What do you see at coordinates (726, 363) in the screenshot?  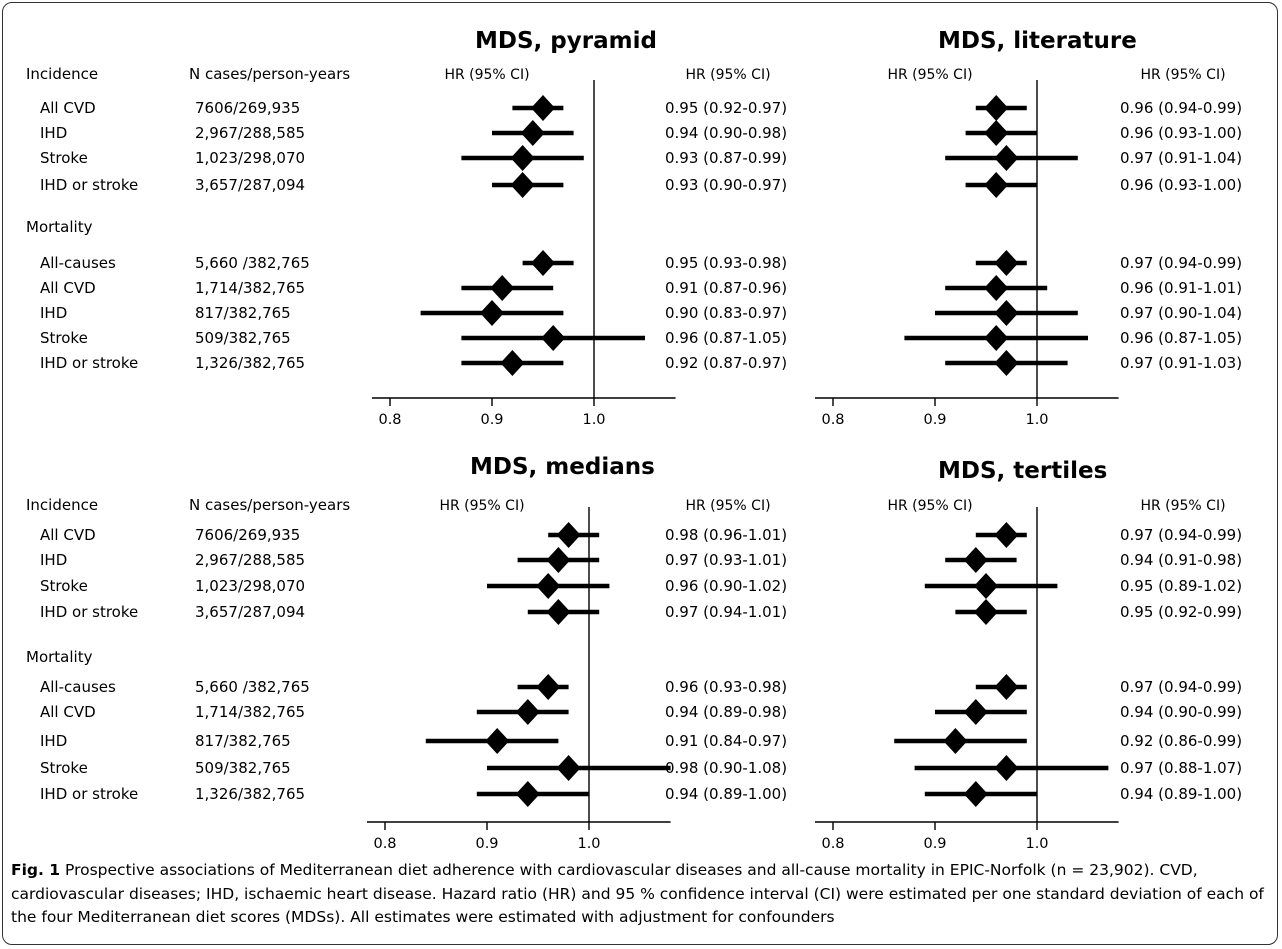 I see `hr-ci-value: 0.92 (0.87-0.97)` at bounding box center [726, 363].